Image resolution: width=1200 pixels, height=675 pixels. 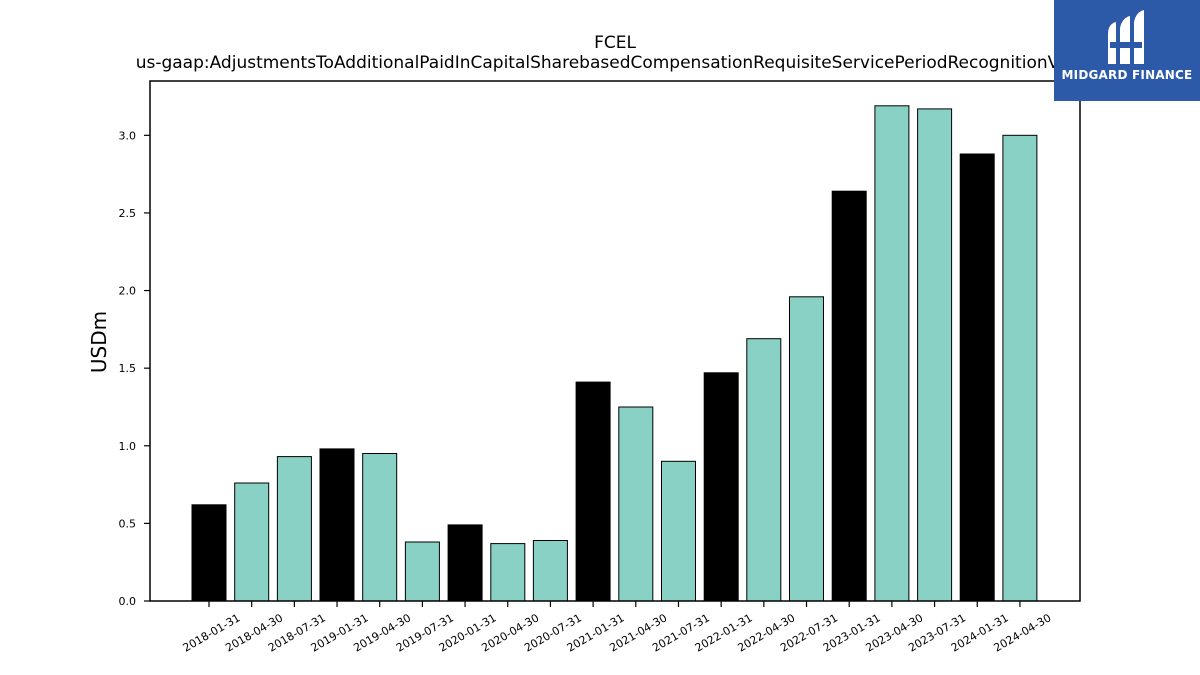 I want to click on y-tick-label: 1.0, so click(x=128, y=446).